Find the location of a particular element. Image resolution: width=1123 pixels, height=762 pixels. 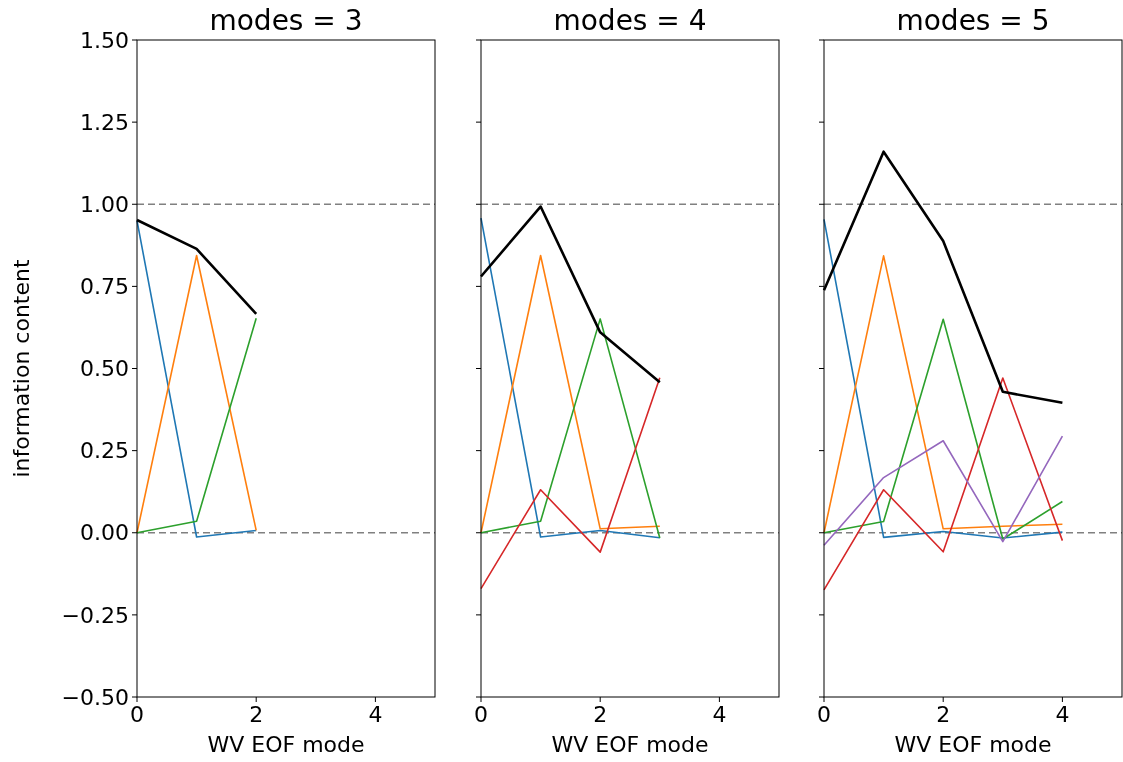

y-tick-label: −0.50 is located at coordinates (95, 697).